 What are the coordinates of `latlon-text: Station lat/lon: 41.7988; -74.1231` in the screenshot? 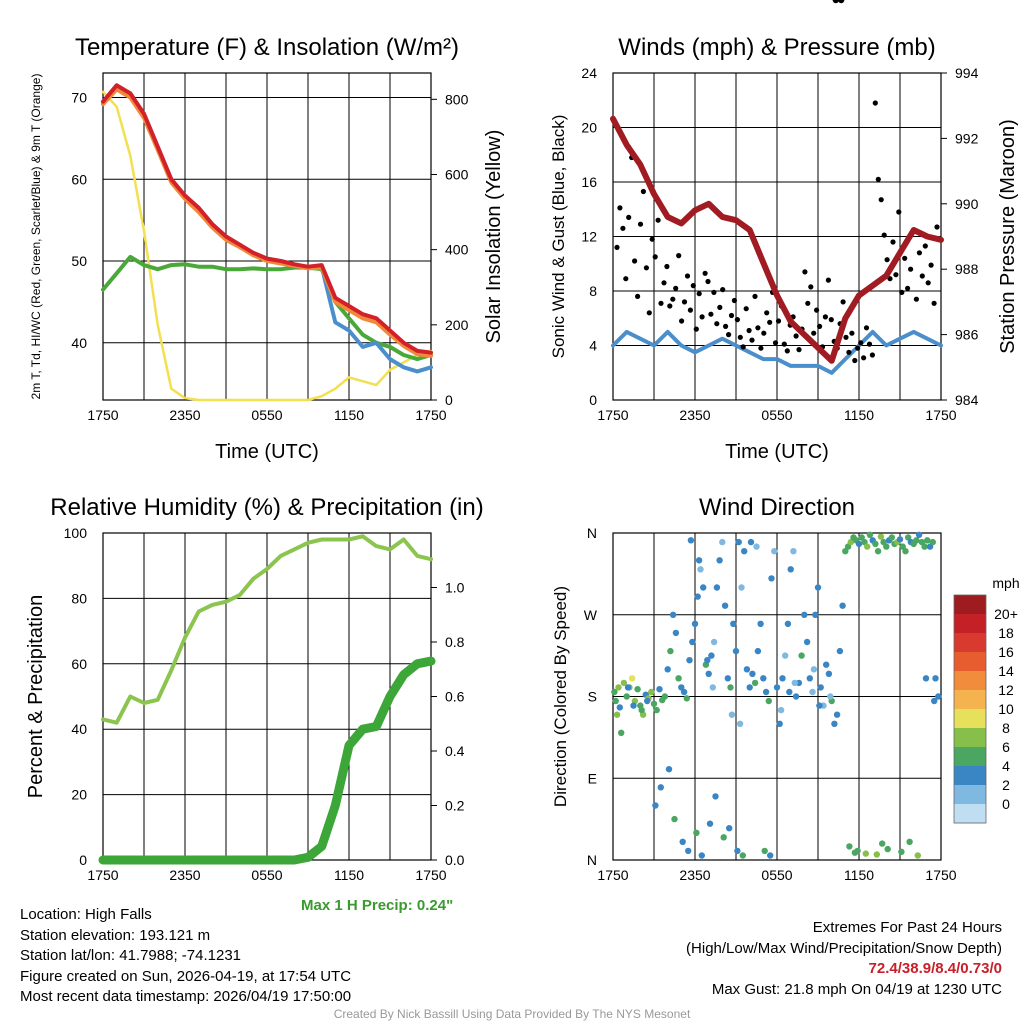 It's located at (131, 955).